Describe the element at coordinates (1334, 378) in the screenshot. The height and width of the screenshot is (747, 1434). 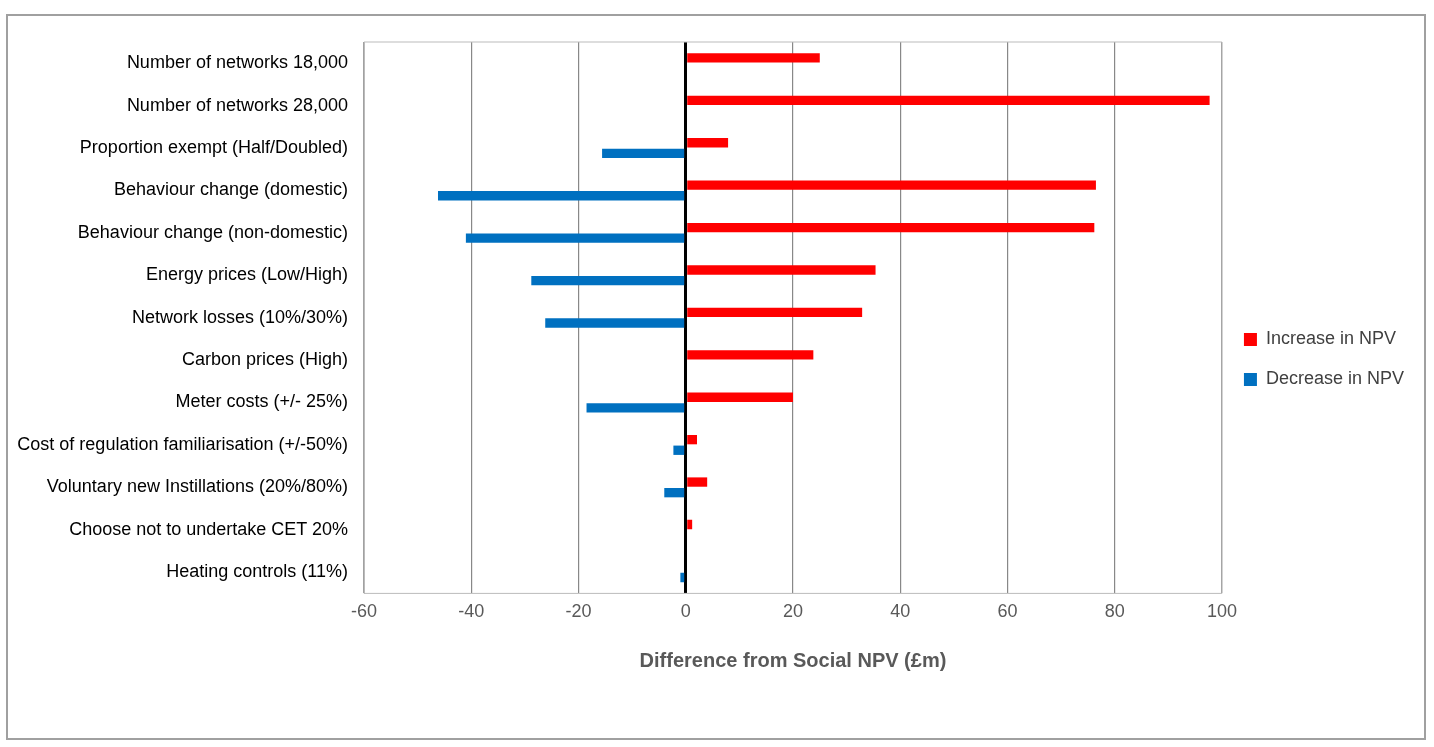
I see `legend-label: Decrease in NPV` at that location.